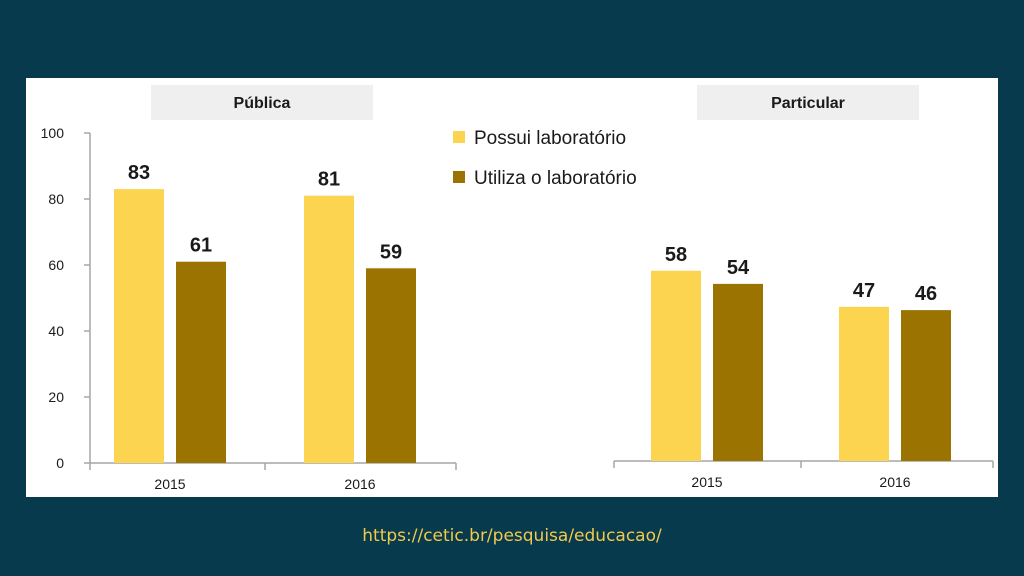  Describe the element at coordinates (391, 365) in the screenshot. I see `bar-1-2016-utiliza` at that location.